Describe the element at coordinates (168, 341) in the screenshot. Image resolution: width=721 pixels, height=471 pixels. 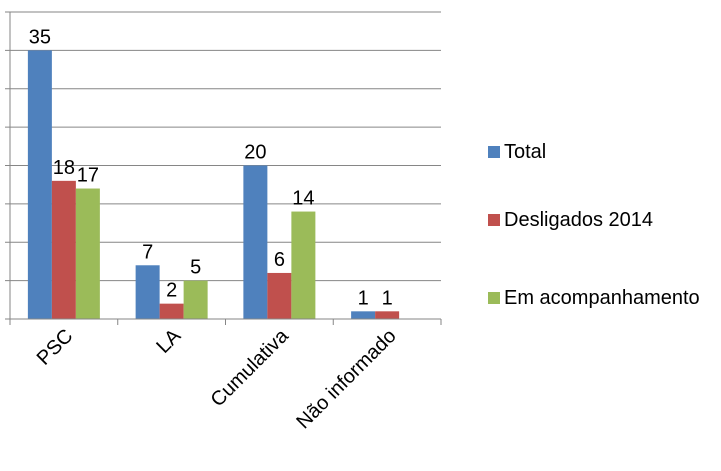
I see `x-tick-label: LA` at that location.